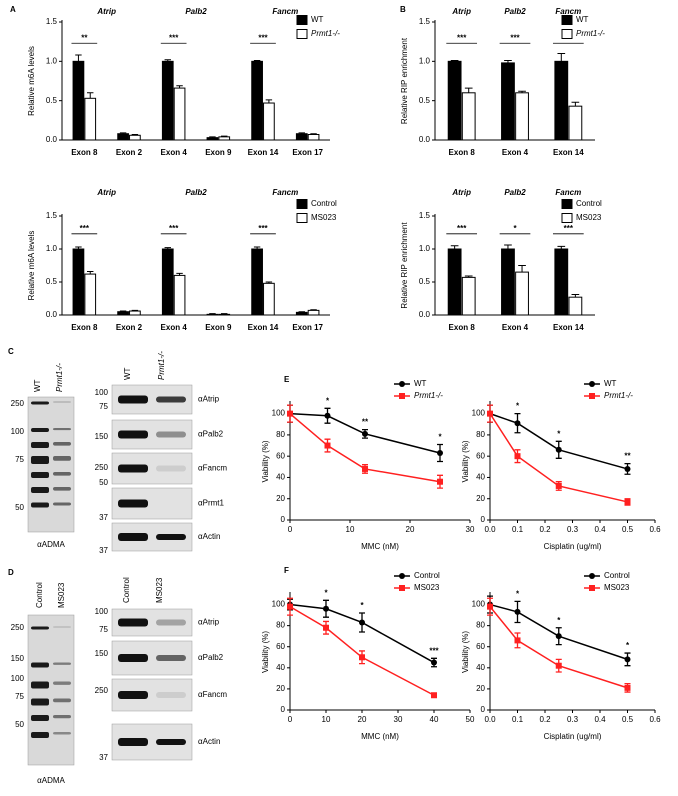  I want to click on marker-label: 100, so click(18, 431).